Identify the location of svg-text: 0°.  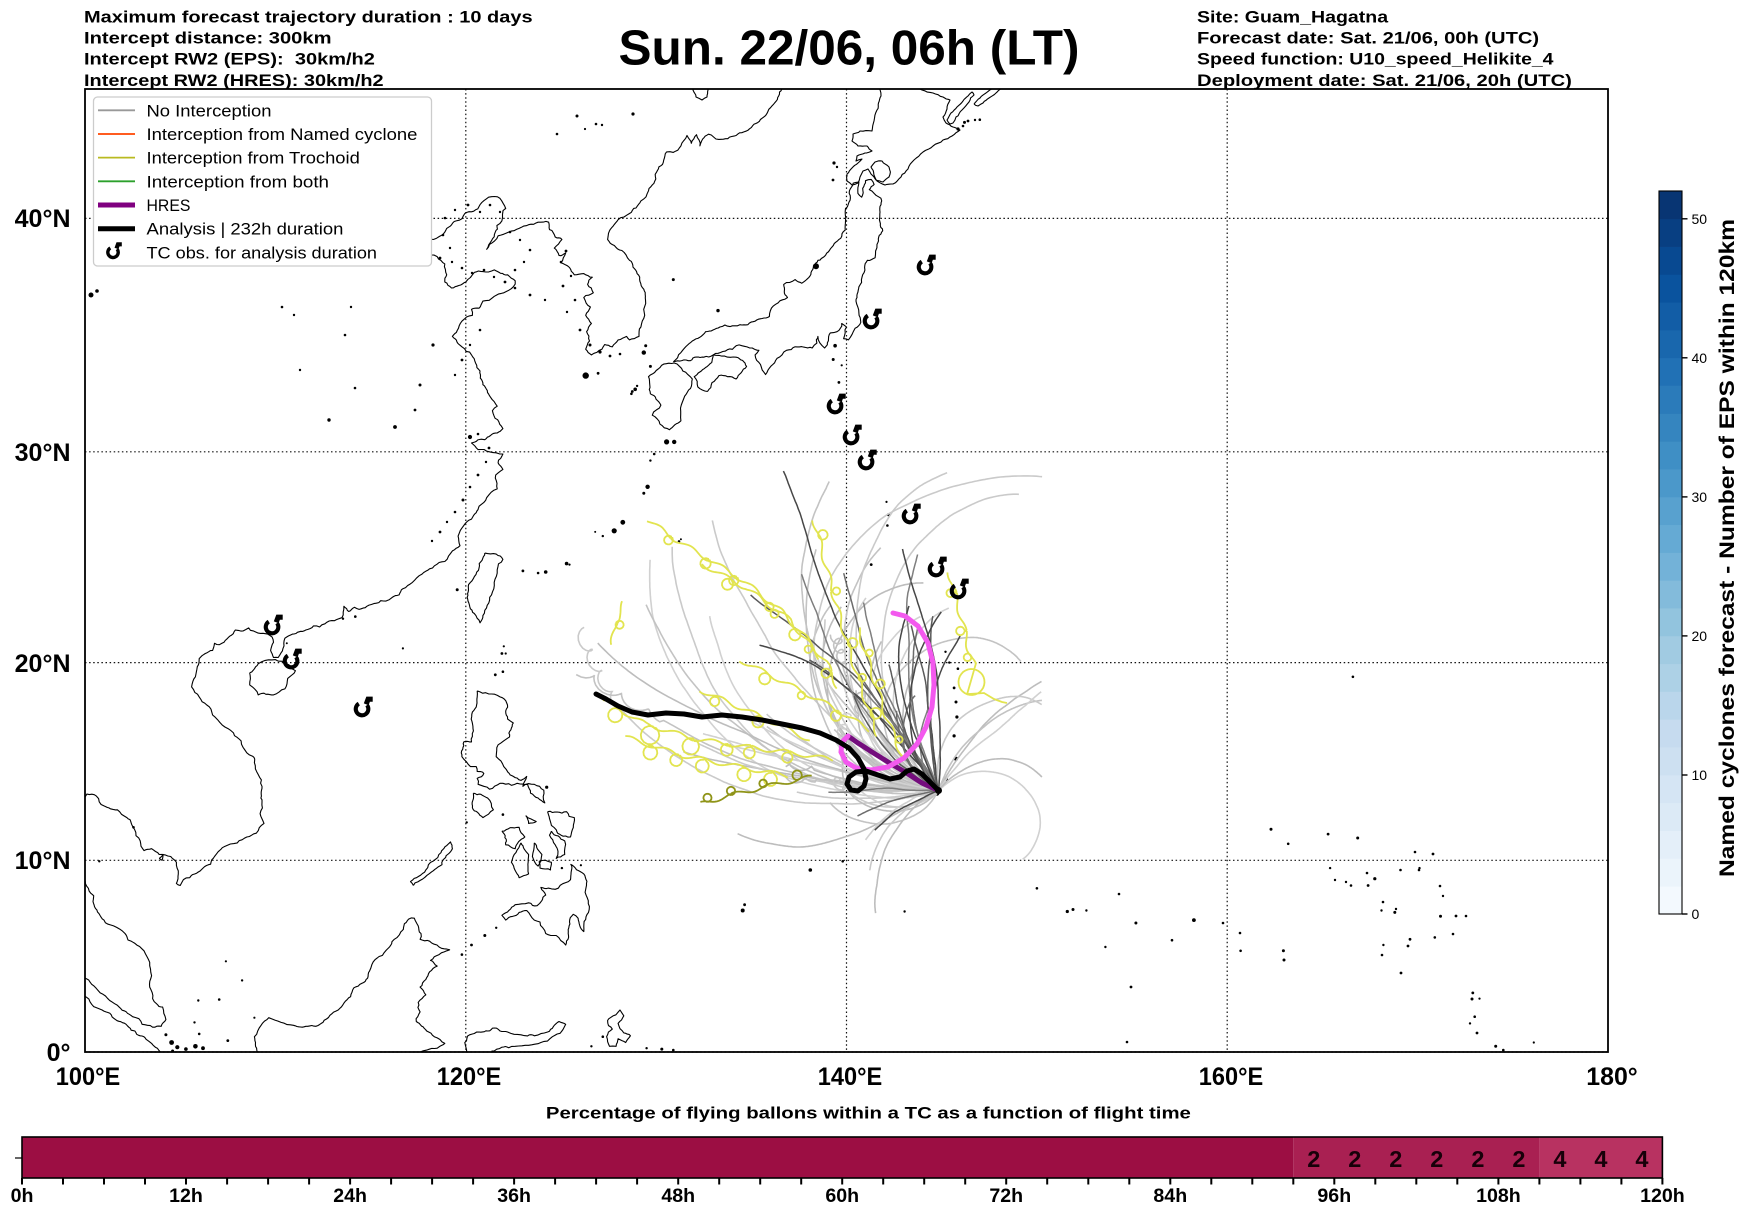
(59, 1053).